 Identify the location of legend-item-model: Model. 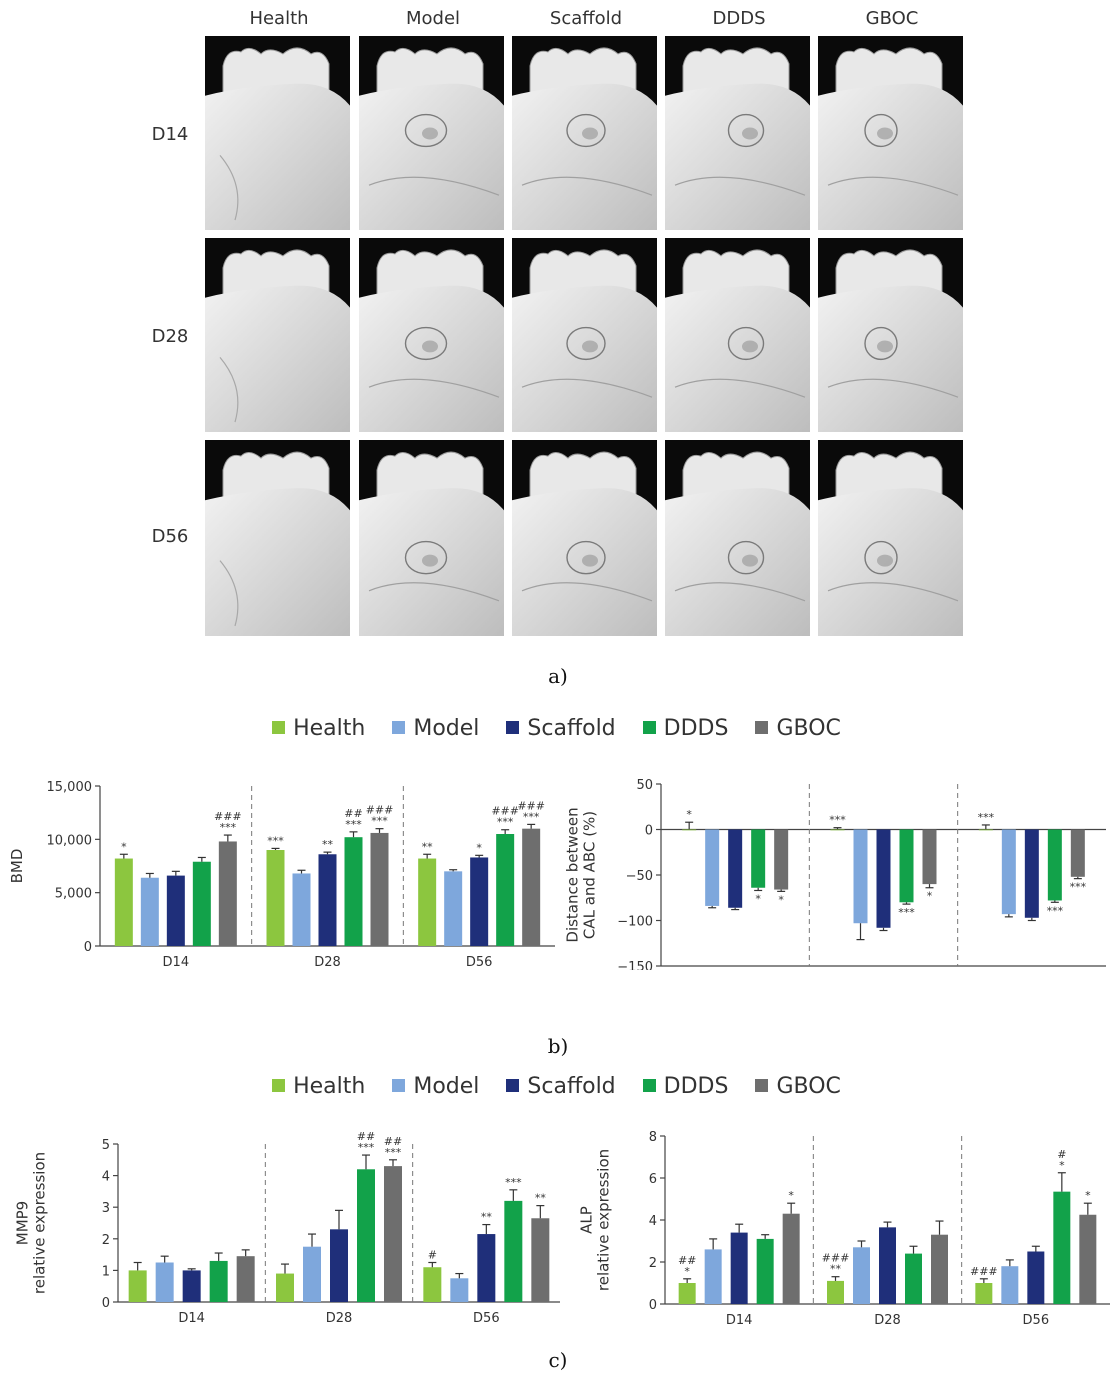
(435, 1086).